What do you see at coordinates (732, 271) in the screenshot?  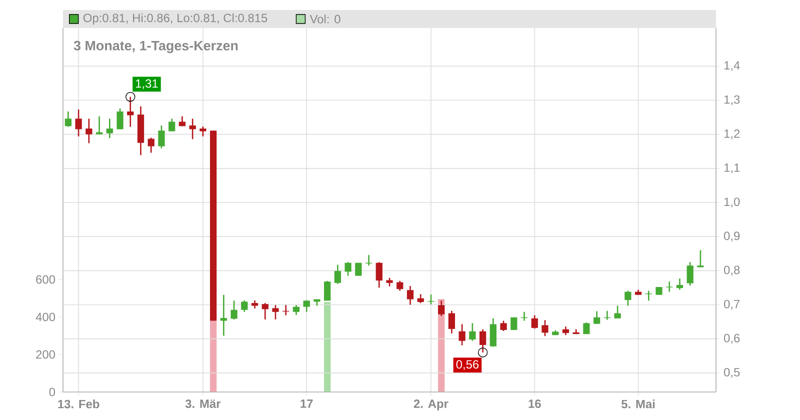 I see `y-tick-label: 0,8` at bounding box center [732, 271].